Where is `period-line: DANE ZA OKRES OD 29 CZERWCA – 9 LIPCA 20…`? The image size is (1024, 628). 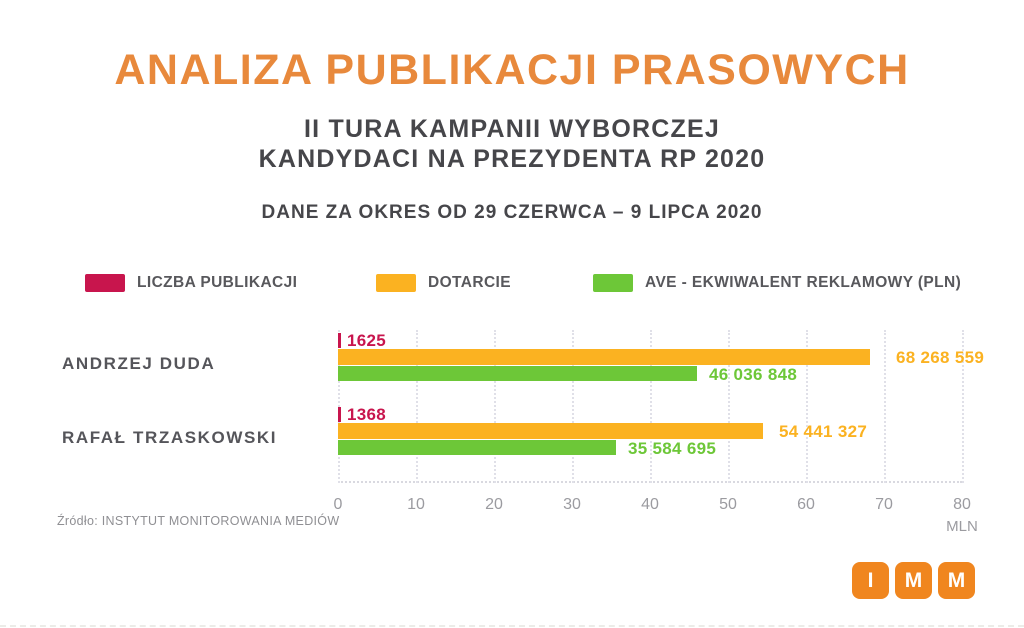
period-line: DANE ZA OKRES OD 29 CZERWCA – 9 LIPCA 20… is located at coordinates (512, 212).